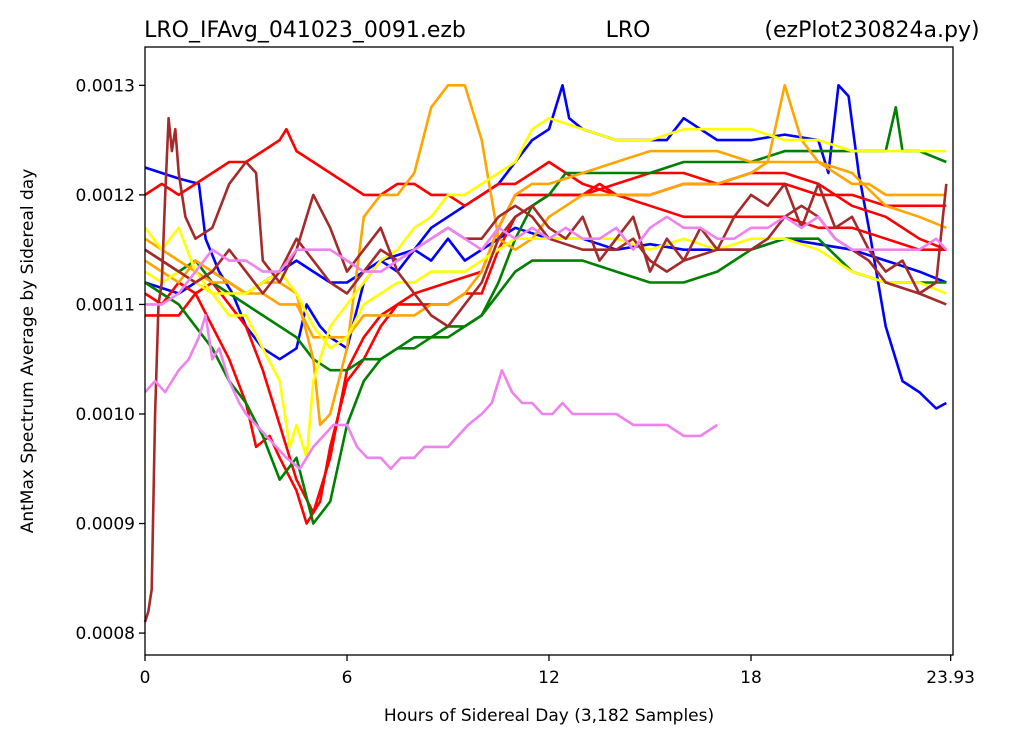  What do you see at coordinates (549, 716) in the screenshot?
I see `x-axis-label: Hours of Sidereal Day (3,182 Samples)` at bounding box center [549, 716].